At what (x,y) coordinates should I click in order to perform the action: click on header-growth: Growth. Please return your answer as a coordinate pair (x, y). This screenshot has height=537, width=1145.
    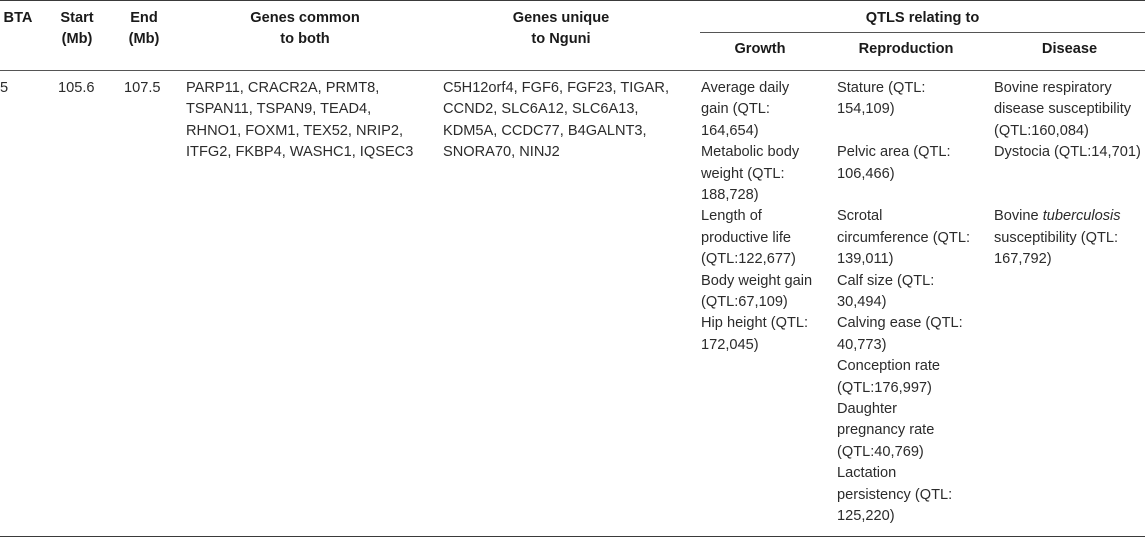
    Looking at the image, I should click on (760, 49).